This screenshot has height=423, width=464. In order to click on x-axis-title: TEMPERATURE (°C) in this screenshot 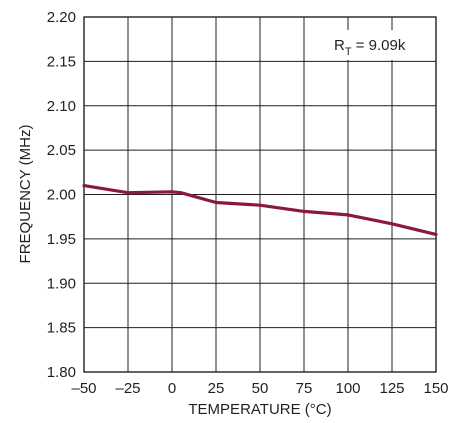, I will do `click(259, 409)`.